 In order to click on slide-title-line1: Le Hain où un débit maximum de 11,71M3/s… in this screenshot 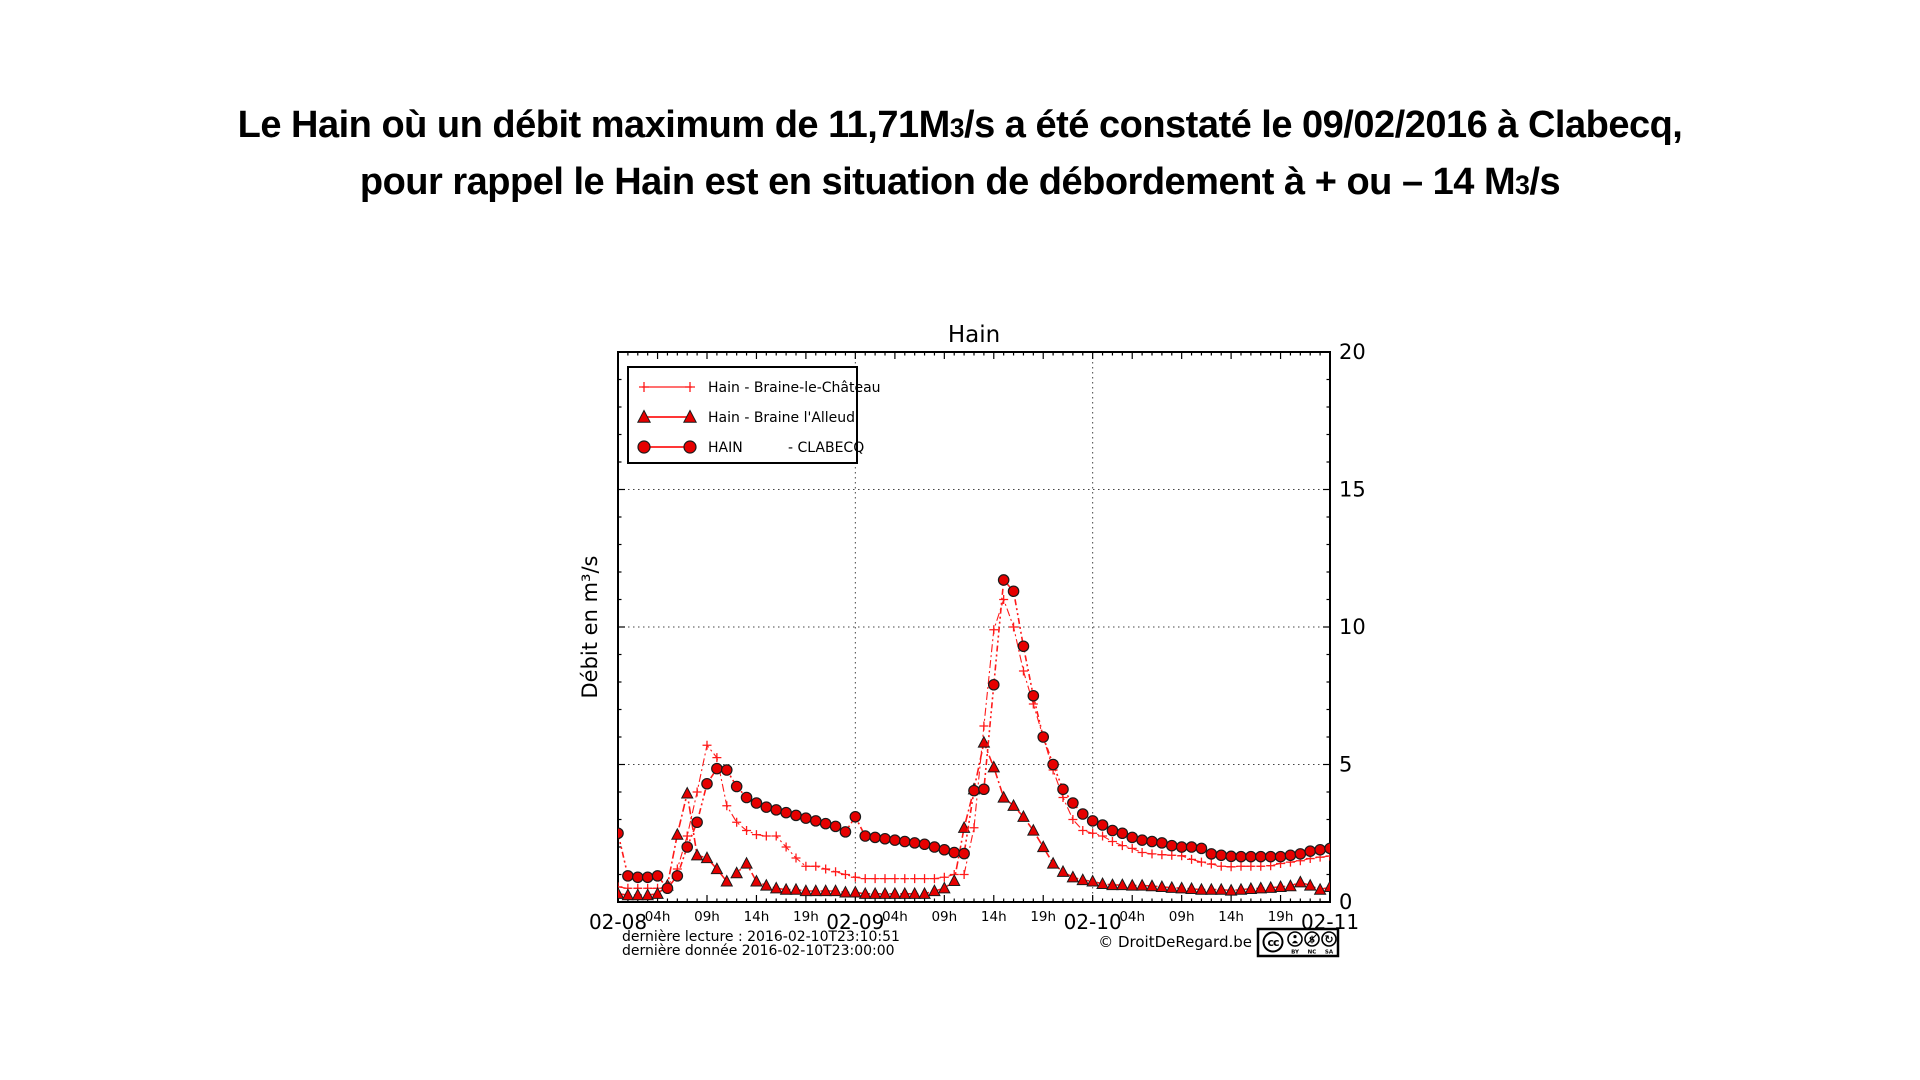, I will do `click(960, 126)`.